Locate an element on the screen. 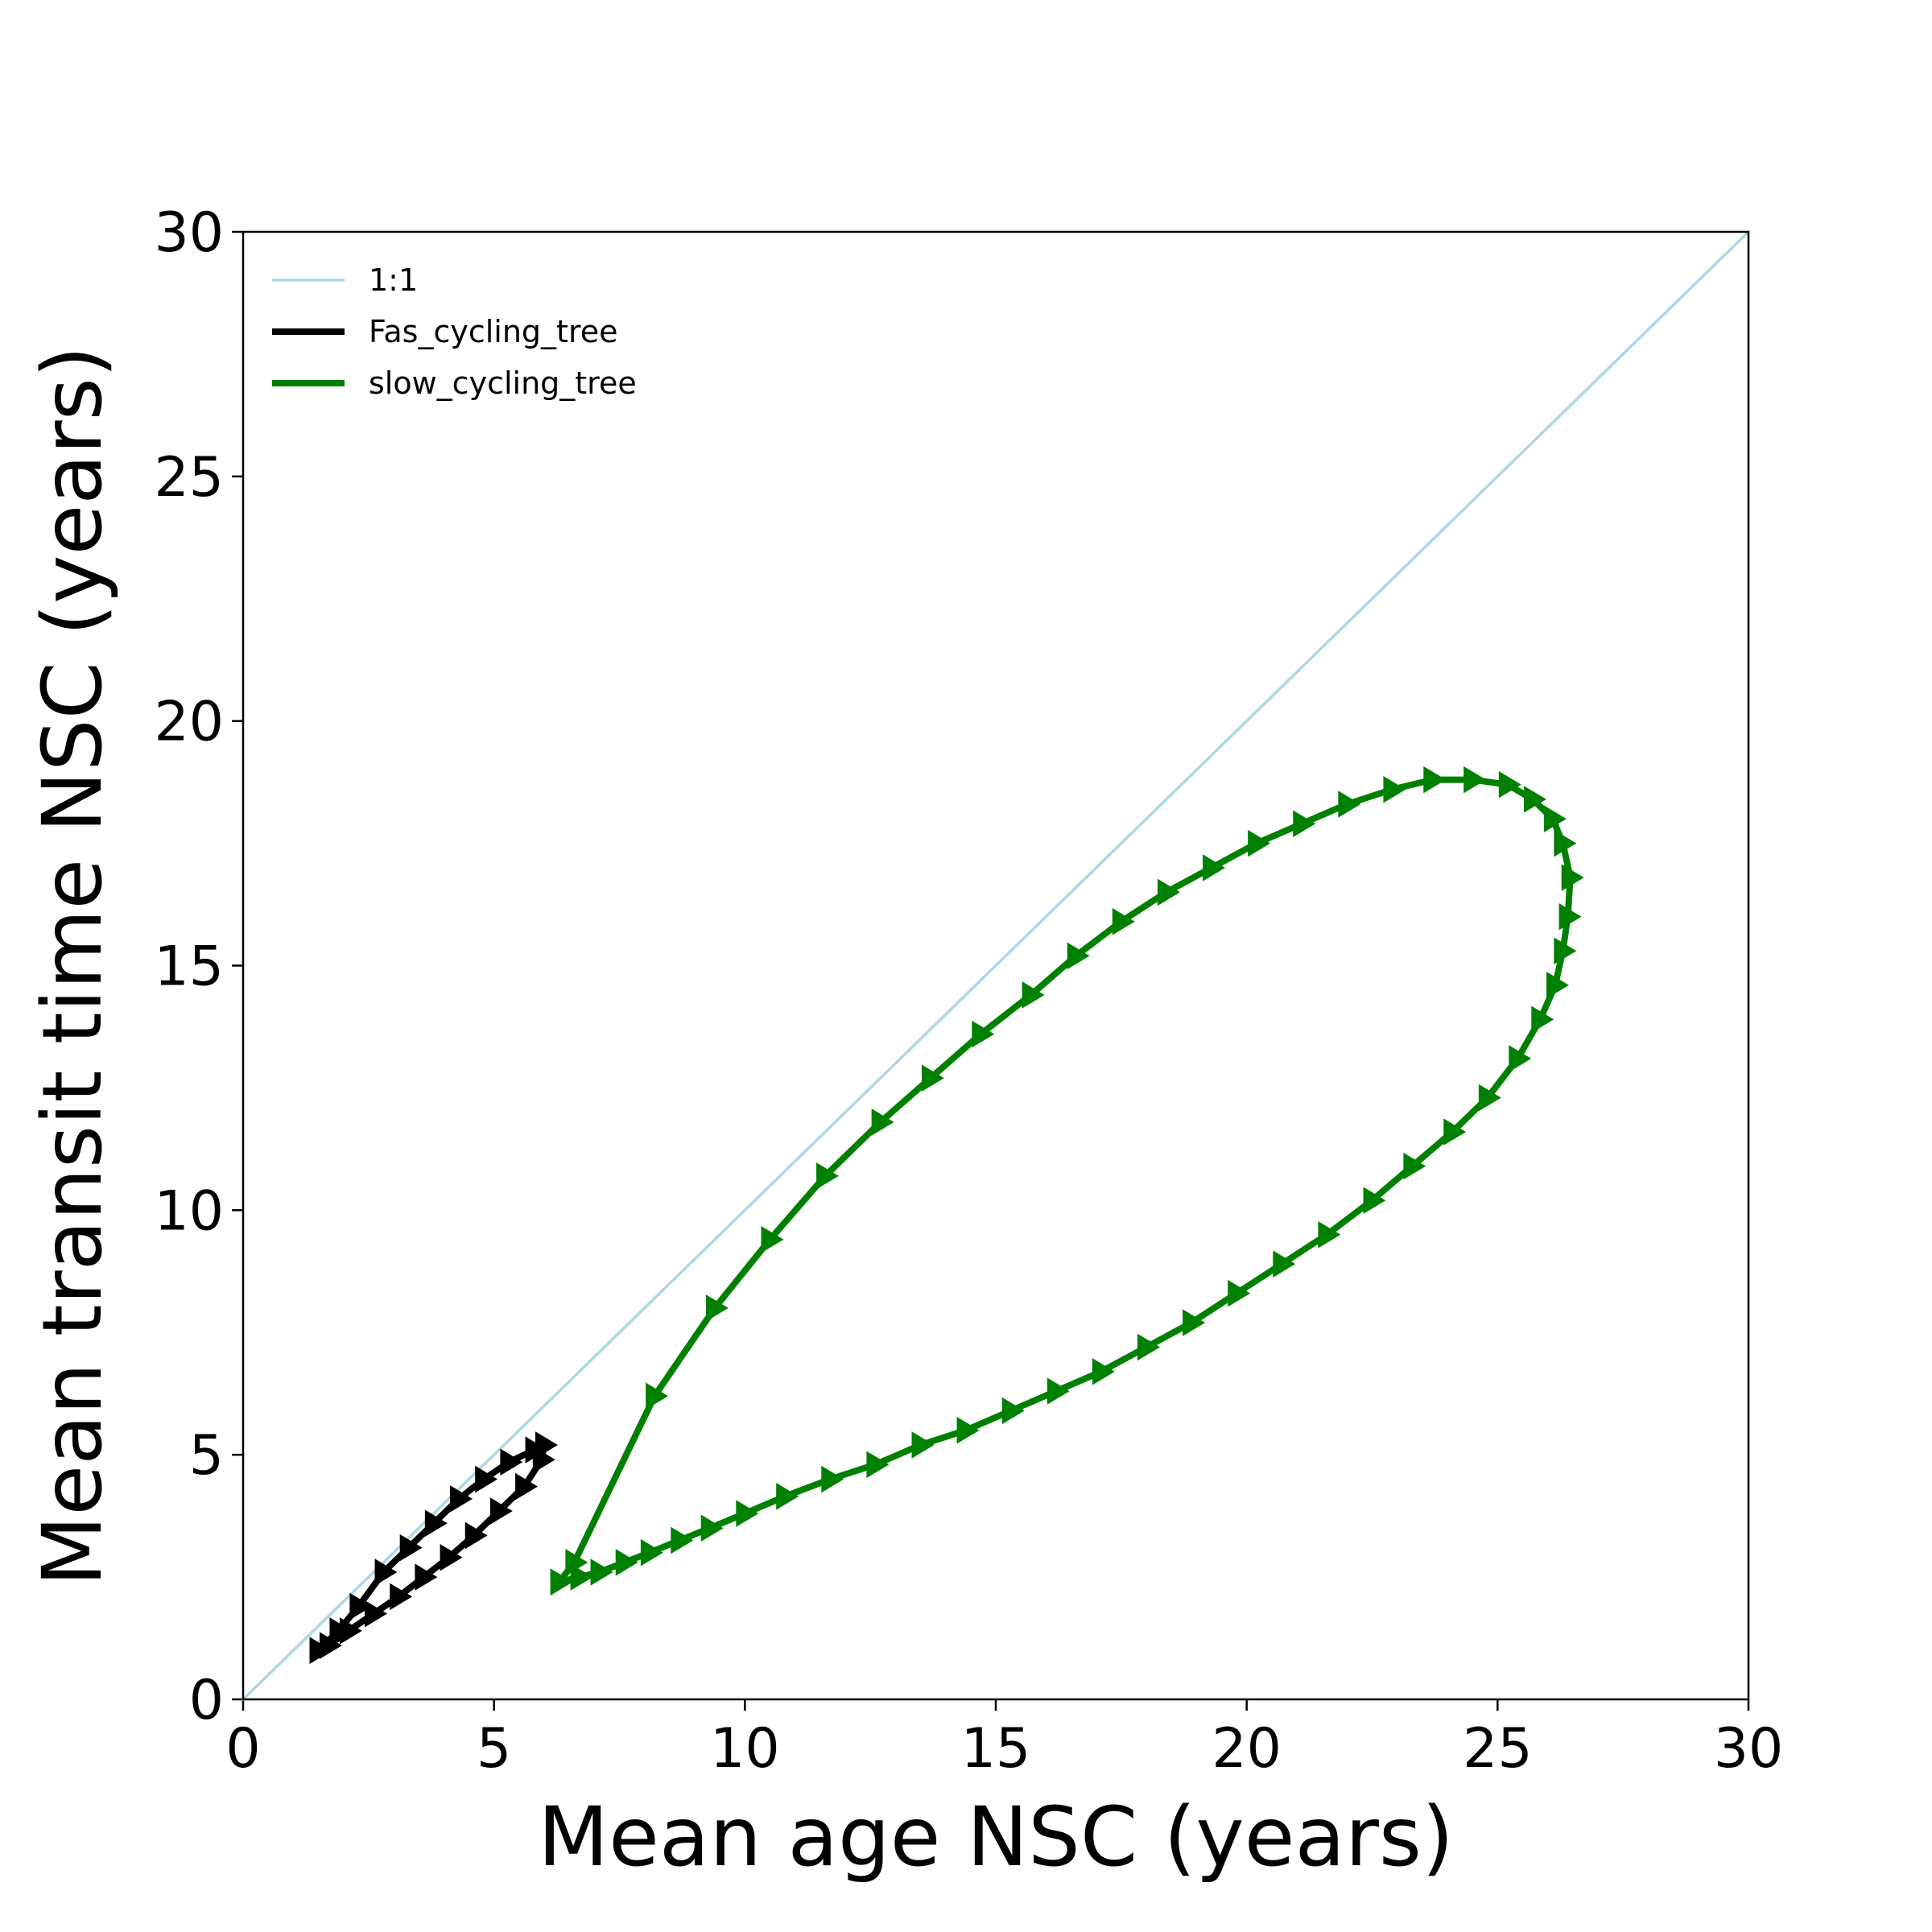 Image resolution: width=1932 pixels, height=1932 pixels. x-tick-label: 25 is located at coordinates (1498, 1749).